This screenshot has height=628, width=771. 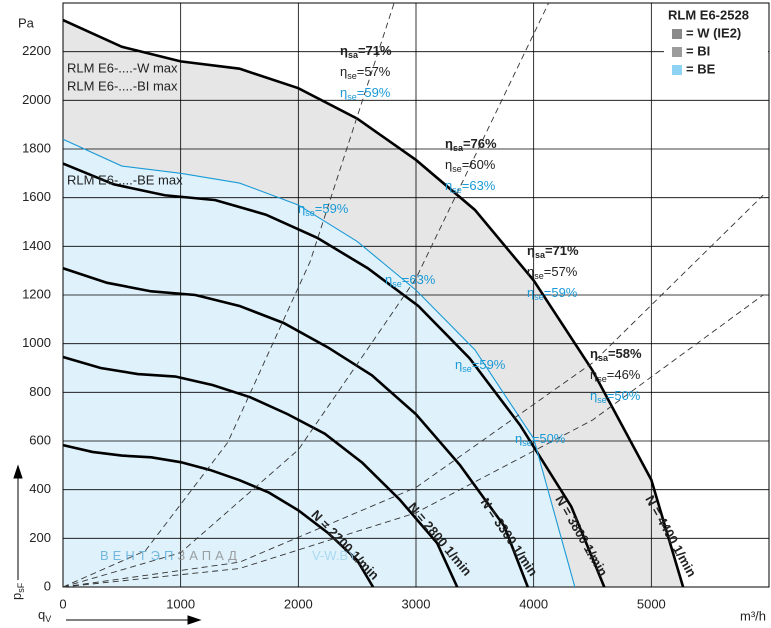 What do you see at coordinates (36, 147) in the screenshot?
I see `y-tick-label: 1800` at bounding box center [36, 147].